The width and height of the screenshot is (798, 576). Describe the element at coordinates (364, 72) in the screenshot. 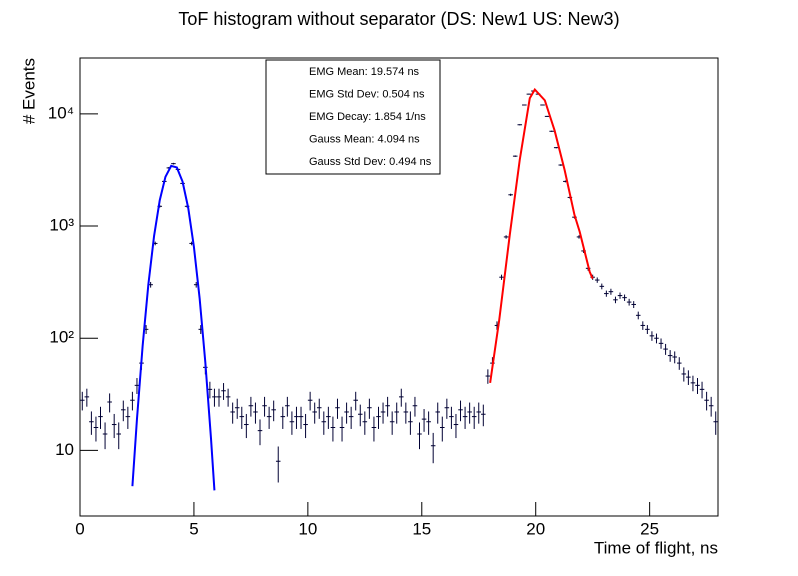

I see `stats-entry: EMG Mean: 19.574 ns` at that location.